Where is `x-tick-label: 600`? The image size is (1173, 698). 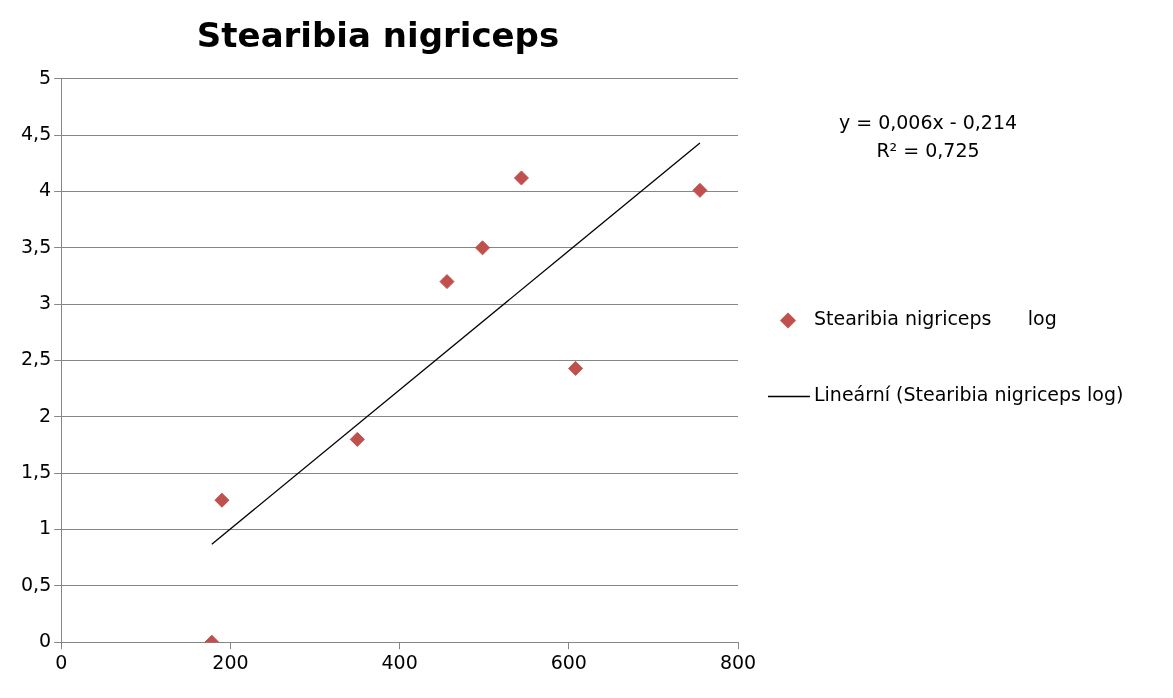
x-tick-label: 600 is located at coordinates (568, 661).